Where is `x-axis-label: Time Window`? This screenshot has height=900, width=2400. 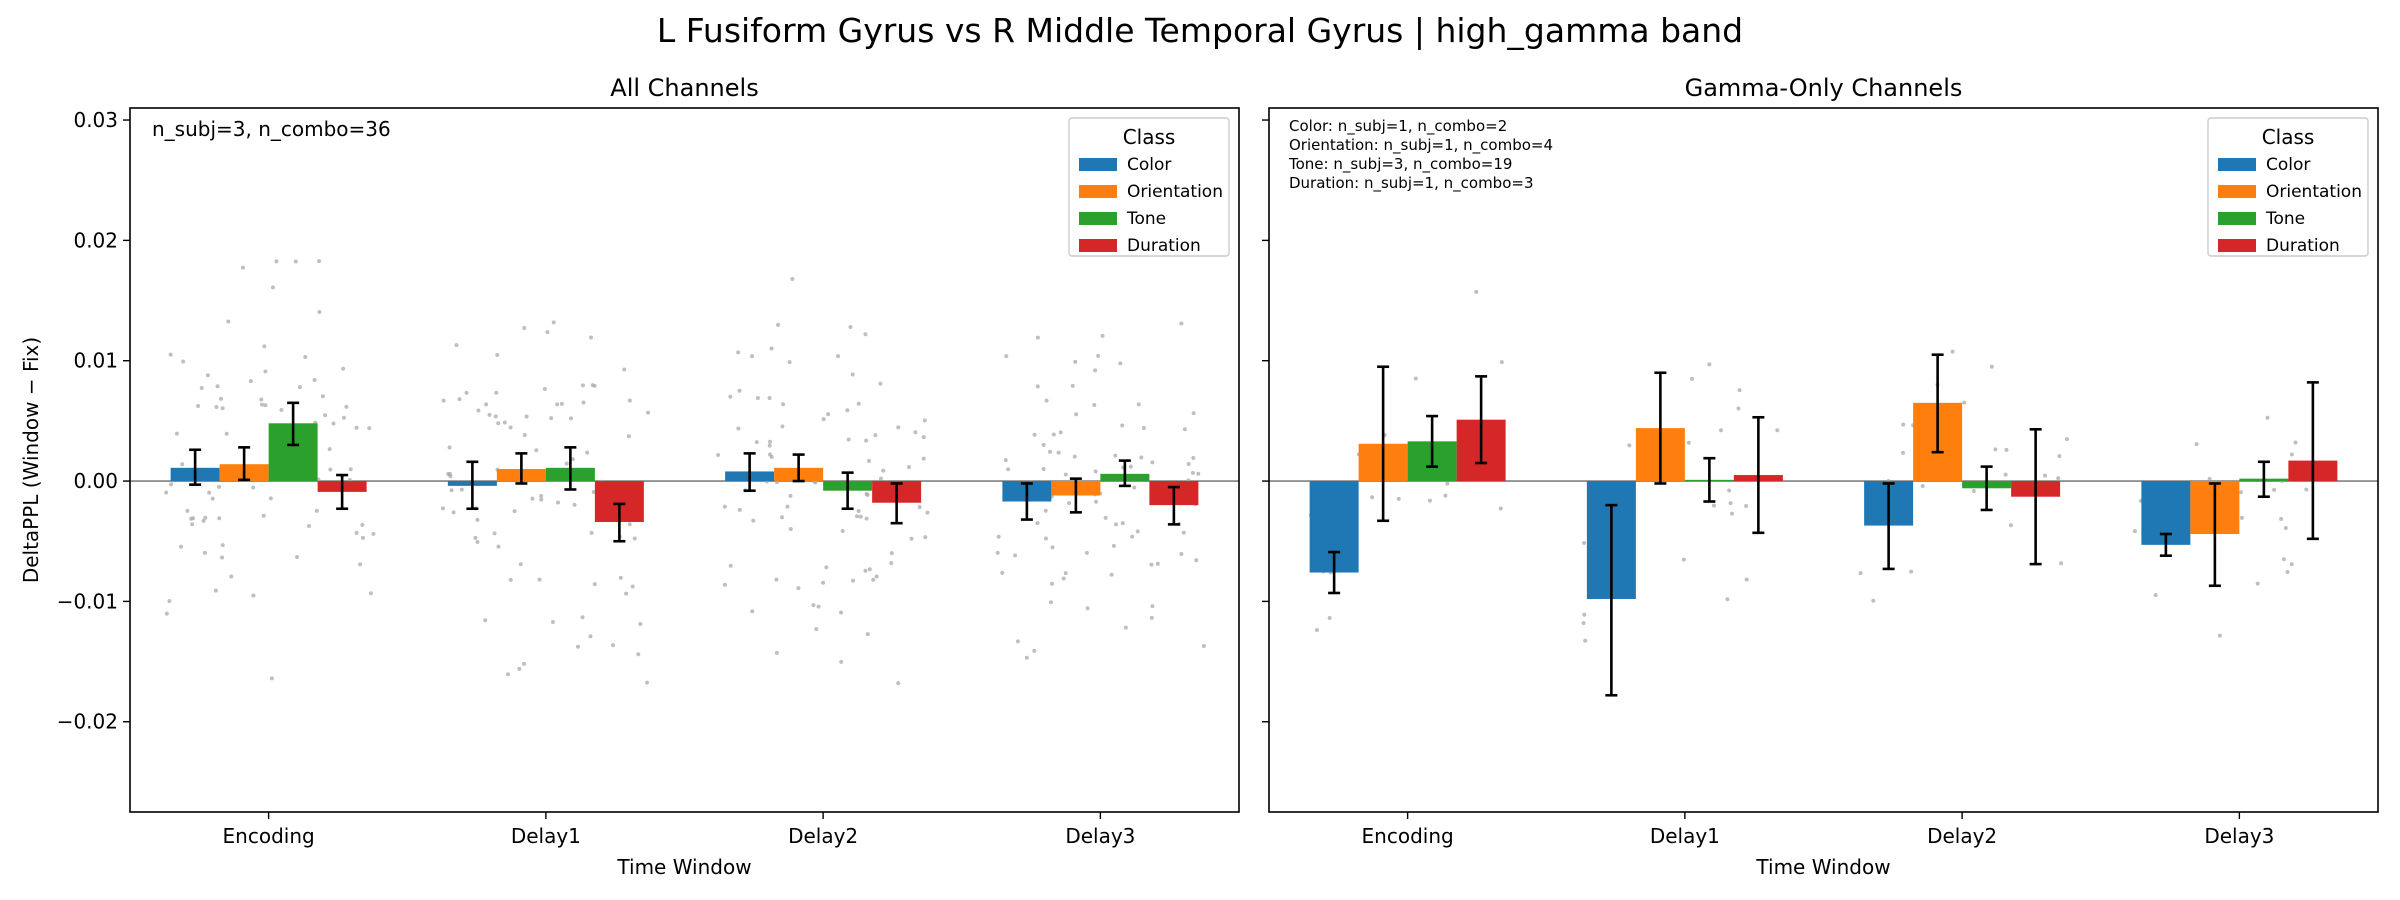 x-axis-label: Time Window is located at coordinates (1822, 867).